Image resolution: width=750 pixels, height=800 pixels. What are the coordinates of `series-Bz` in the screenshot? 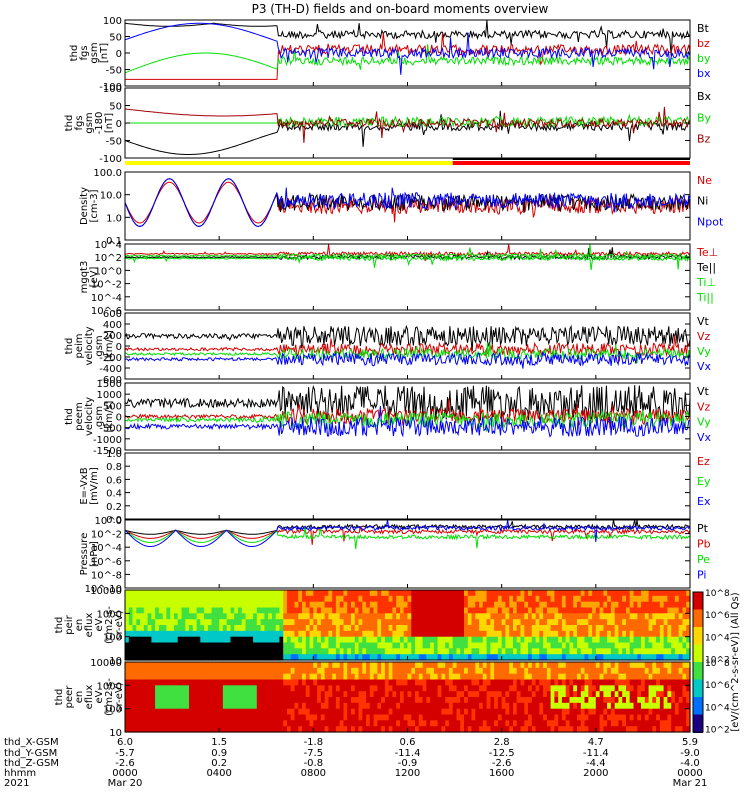 It's located at (407, 124).